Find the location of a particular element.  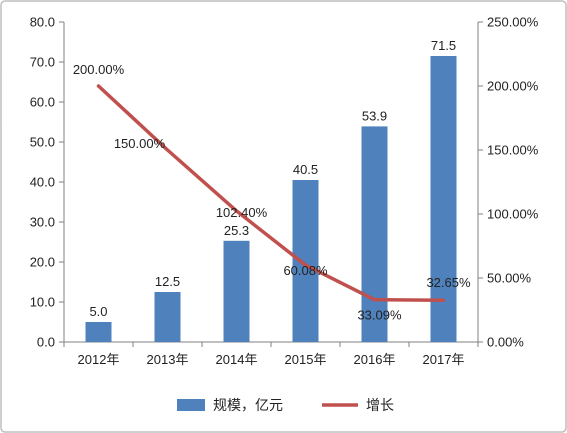

x-tick-label: 2016年 is located at coordinates (375, 359).